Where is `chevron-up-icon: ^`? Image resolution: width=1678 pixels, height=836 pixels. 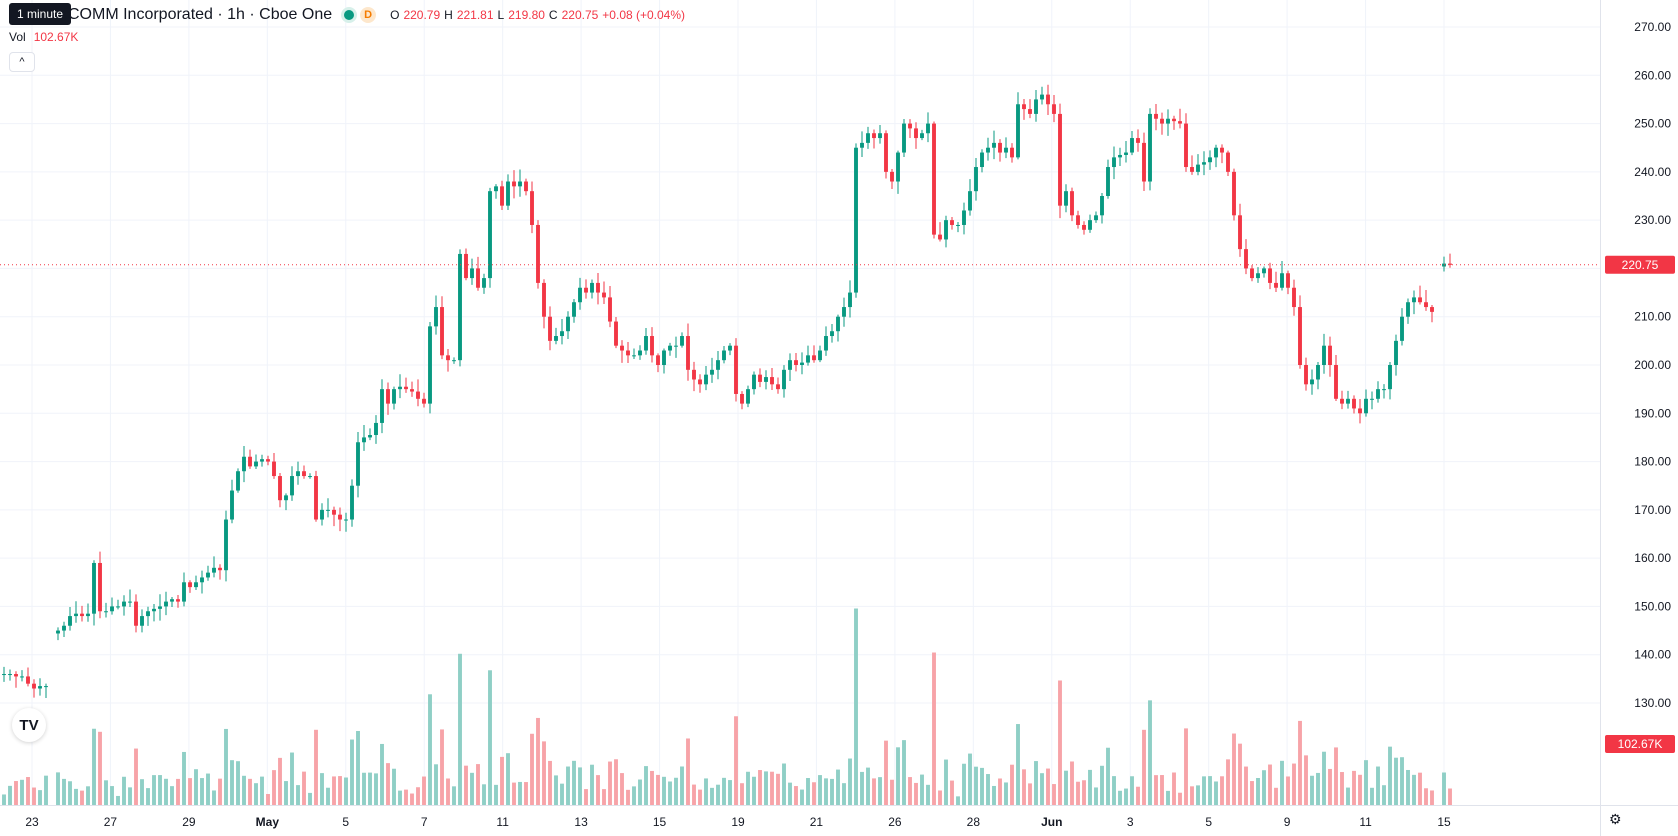 chevron-up-icon: ^ is located at coordinates (22, 62).